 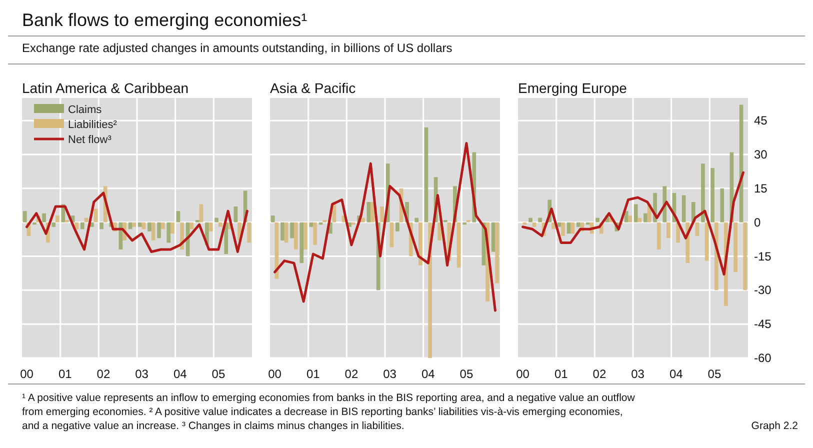 I want to click on y-tick-label: 15, so click(x=761, y=188).